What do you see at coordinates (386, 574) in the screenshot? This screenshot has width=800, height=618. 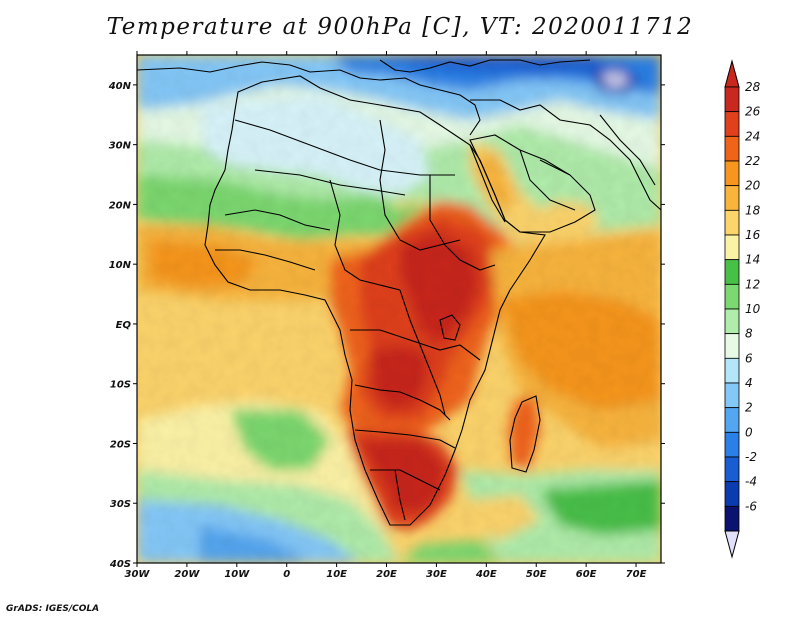 I see `lon-label: 20E` at bounding box center [386, 574].